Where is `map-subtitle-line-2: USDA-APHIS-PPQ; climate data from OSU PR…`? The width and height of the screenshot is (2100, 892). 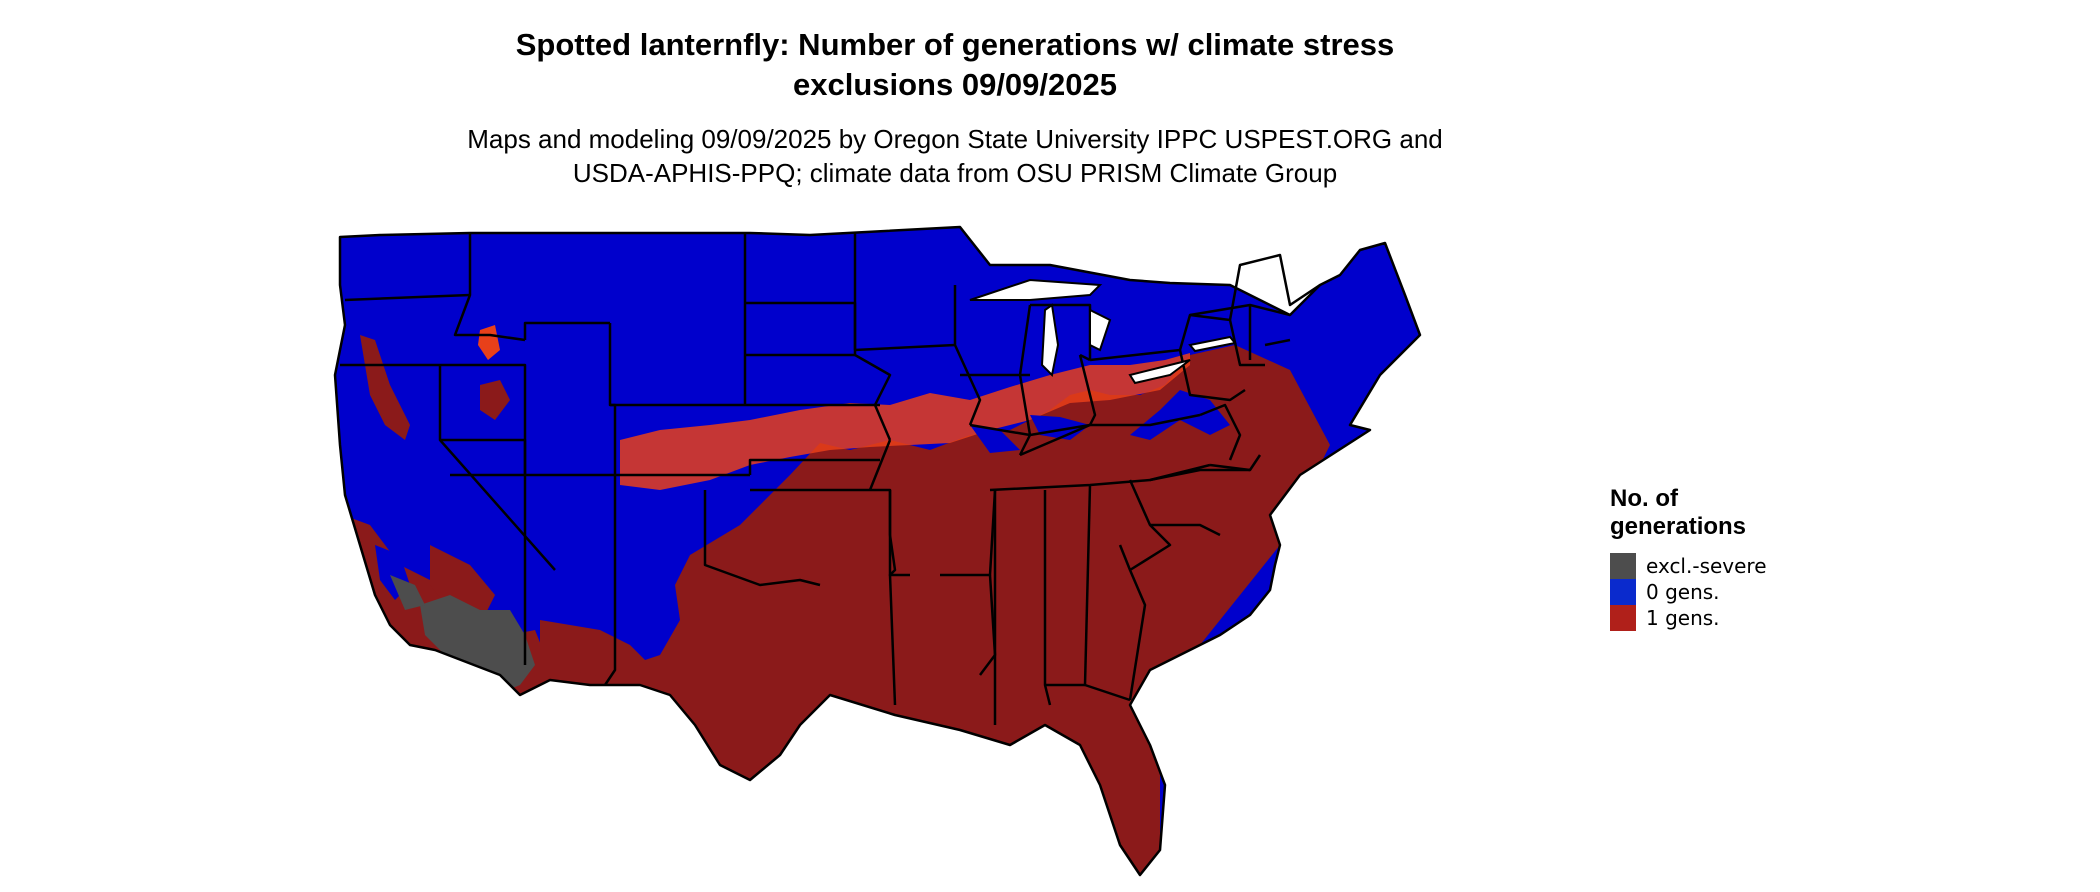 map-subtitle-line-2: USDA-APHIS-PPQ; climate data from OSU PR… is located at coordinates (955, 173).